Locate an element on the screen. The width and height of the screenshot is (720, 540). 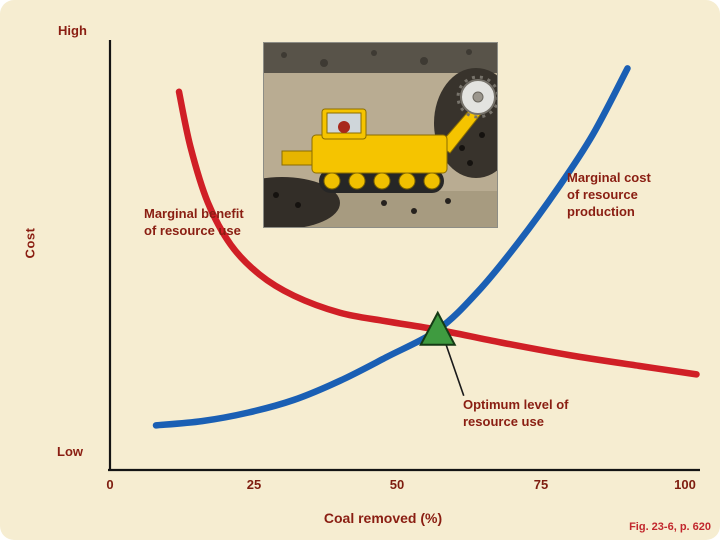
x-tick-75: 75 is located at coordinates (541, 484).